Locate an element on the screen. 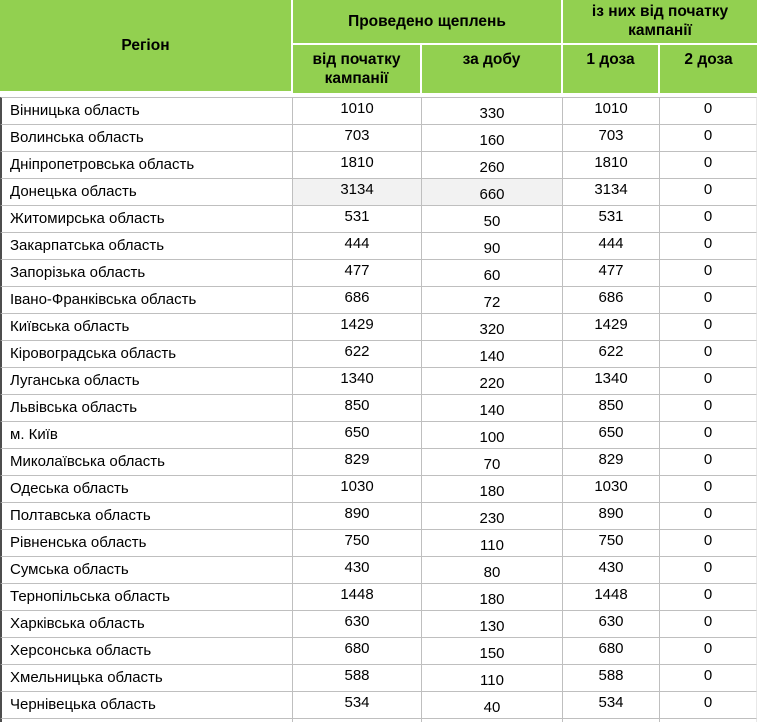  dose1-cell: 750 is located at coordinates (611, 543).